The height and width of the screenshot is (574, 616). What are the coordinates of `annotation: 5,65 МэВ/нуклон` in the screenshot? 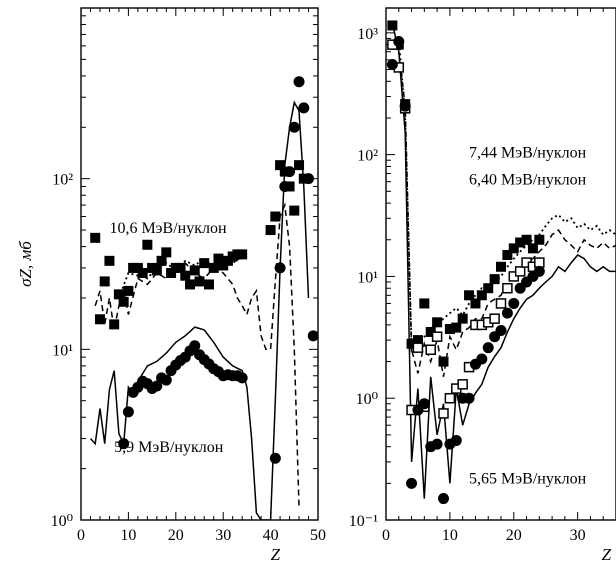 It's located at (528, 478).